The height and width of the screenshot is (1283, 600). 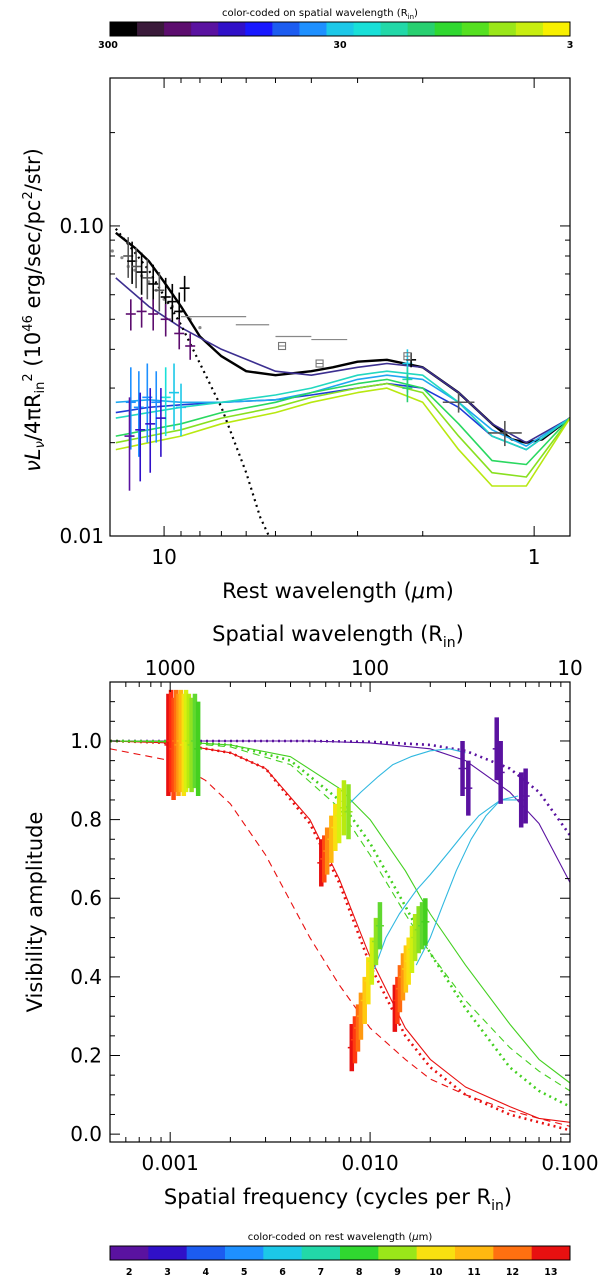 What do you see at coordinates (397, 1272) in the screenshot?
I see `bottom-colorbar-tick: 9` at bounding box center [397, 1272].